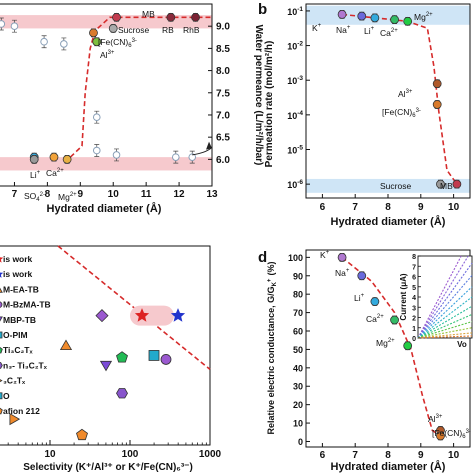 The height and width of the screenshot is (474, 474). I want to click on panel-b-letter: b, so click(262, 9).